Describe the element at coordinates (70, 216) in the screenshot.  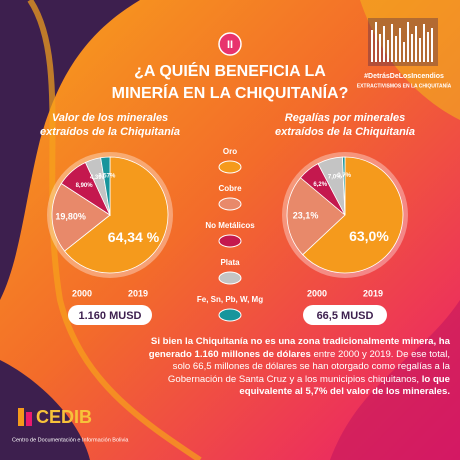
I see `value-label: 19,80%` at that location.